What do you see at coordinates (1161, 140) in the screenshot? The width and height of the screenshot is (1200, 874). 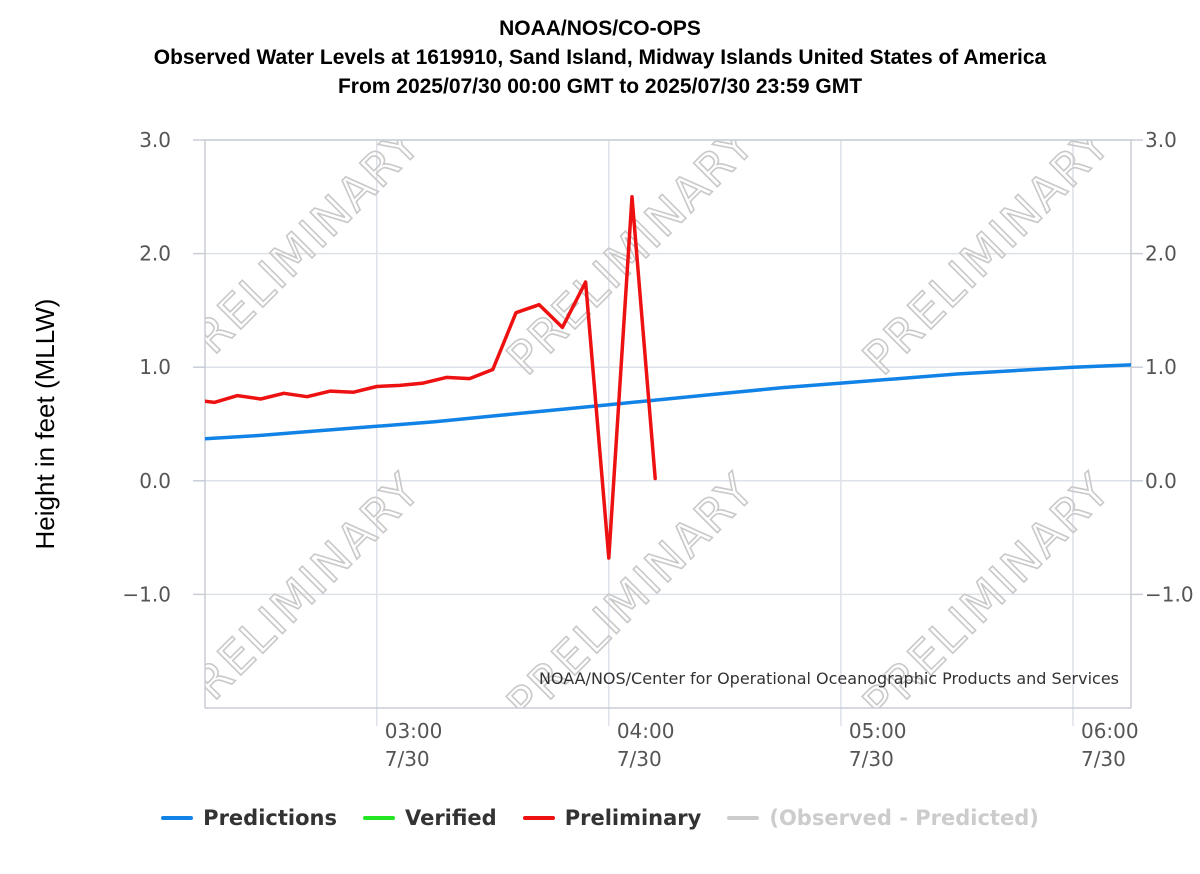 I see `y-tick-label-right: 3.0` at bounding box center [1161, 140].